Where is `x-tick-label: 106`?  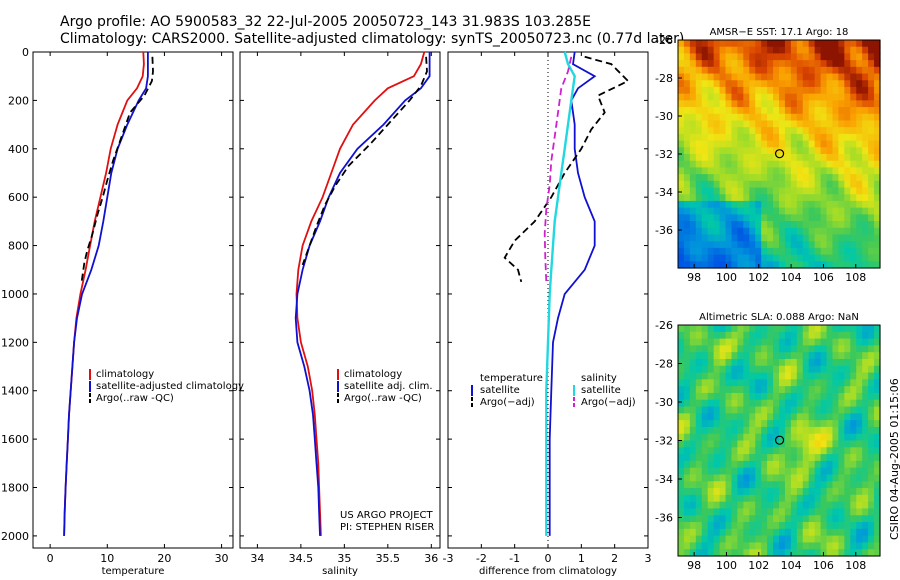 x-tick-label: 106 is located at coordinates (823, 277).